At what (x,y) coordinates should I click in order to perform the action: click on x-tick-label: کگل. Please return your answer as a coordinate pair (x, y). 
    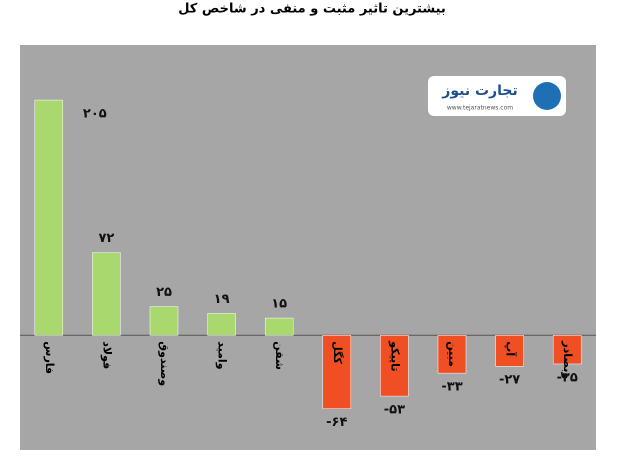
    Looking at the image, I should click on (337, 352).